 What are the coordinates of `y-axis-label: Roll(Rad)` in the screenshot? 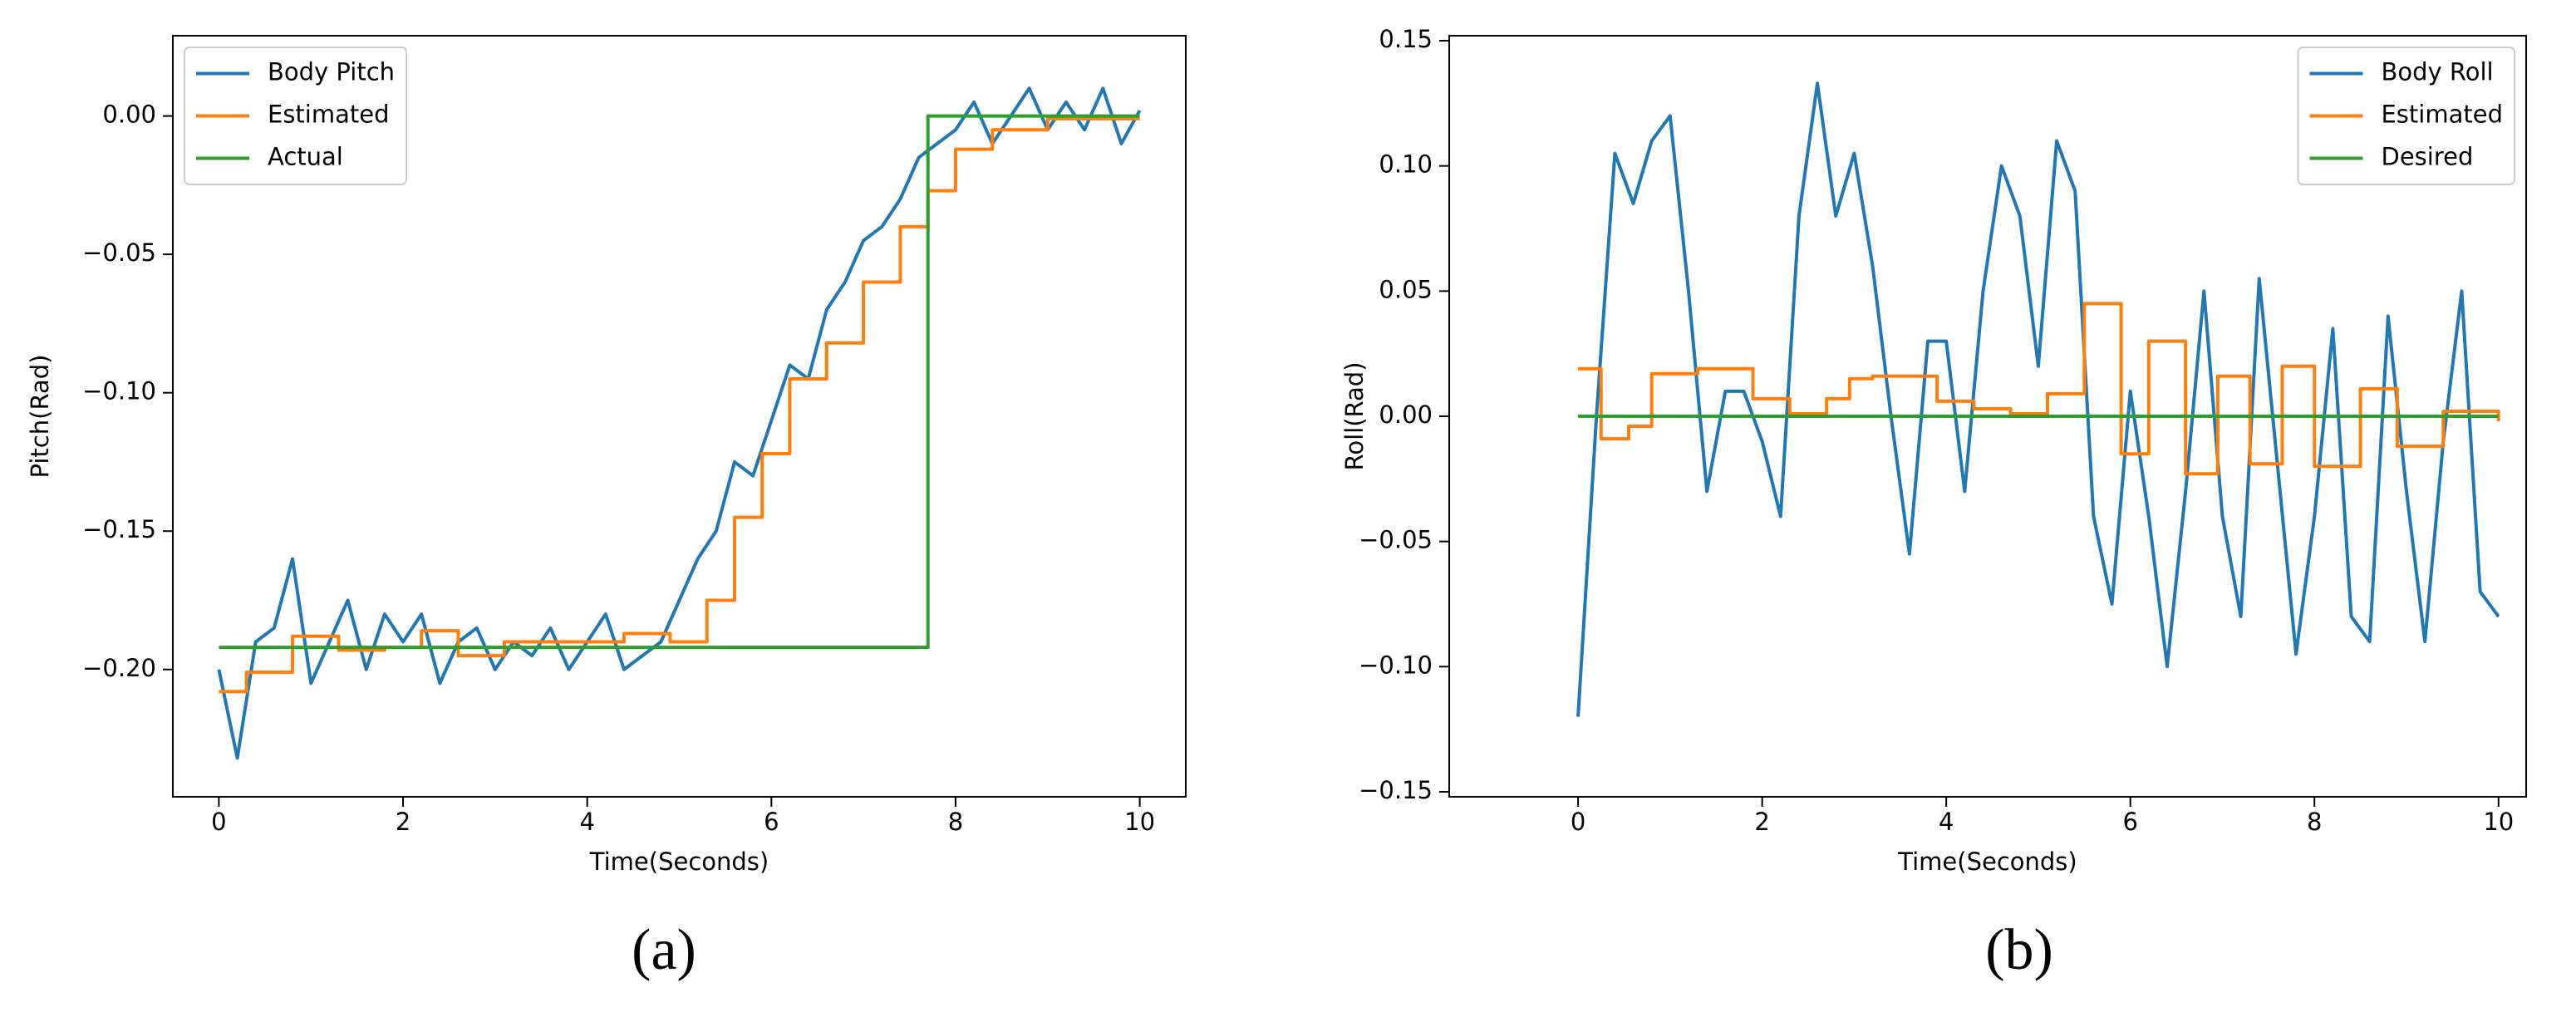 It's located at (1354, 415).